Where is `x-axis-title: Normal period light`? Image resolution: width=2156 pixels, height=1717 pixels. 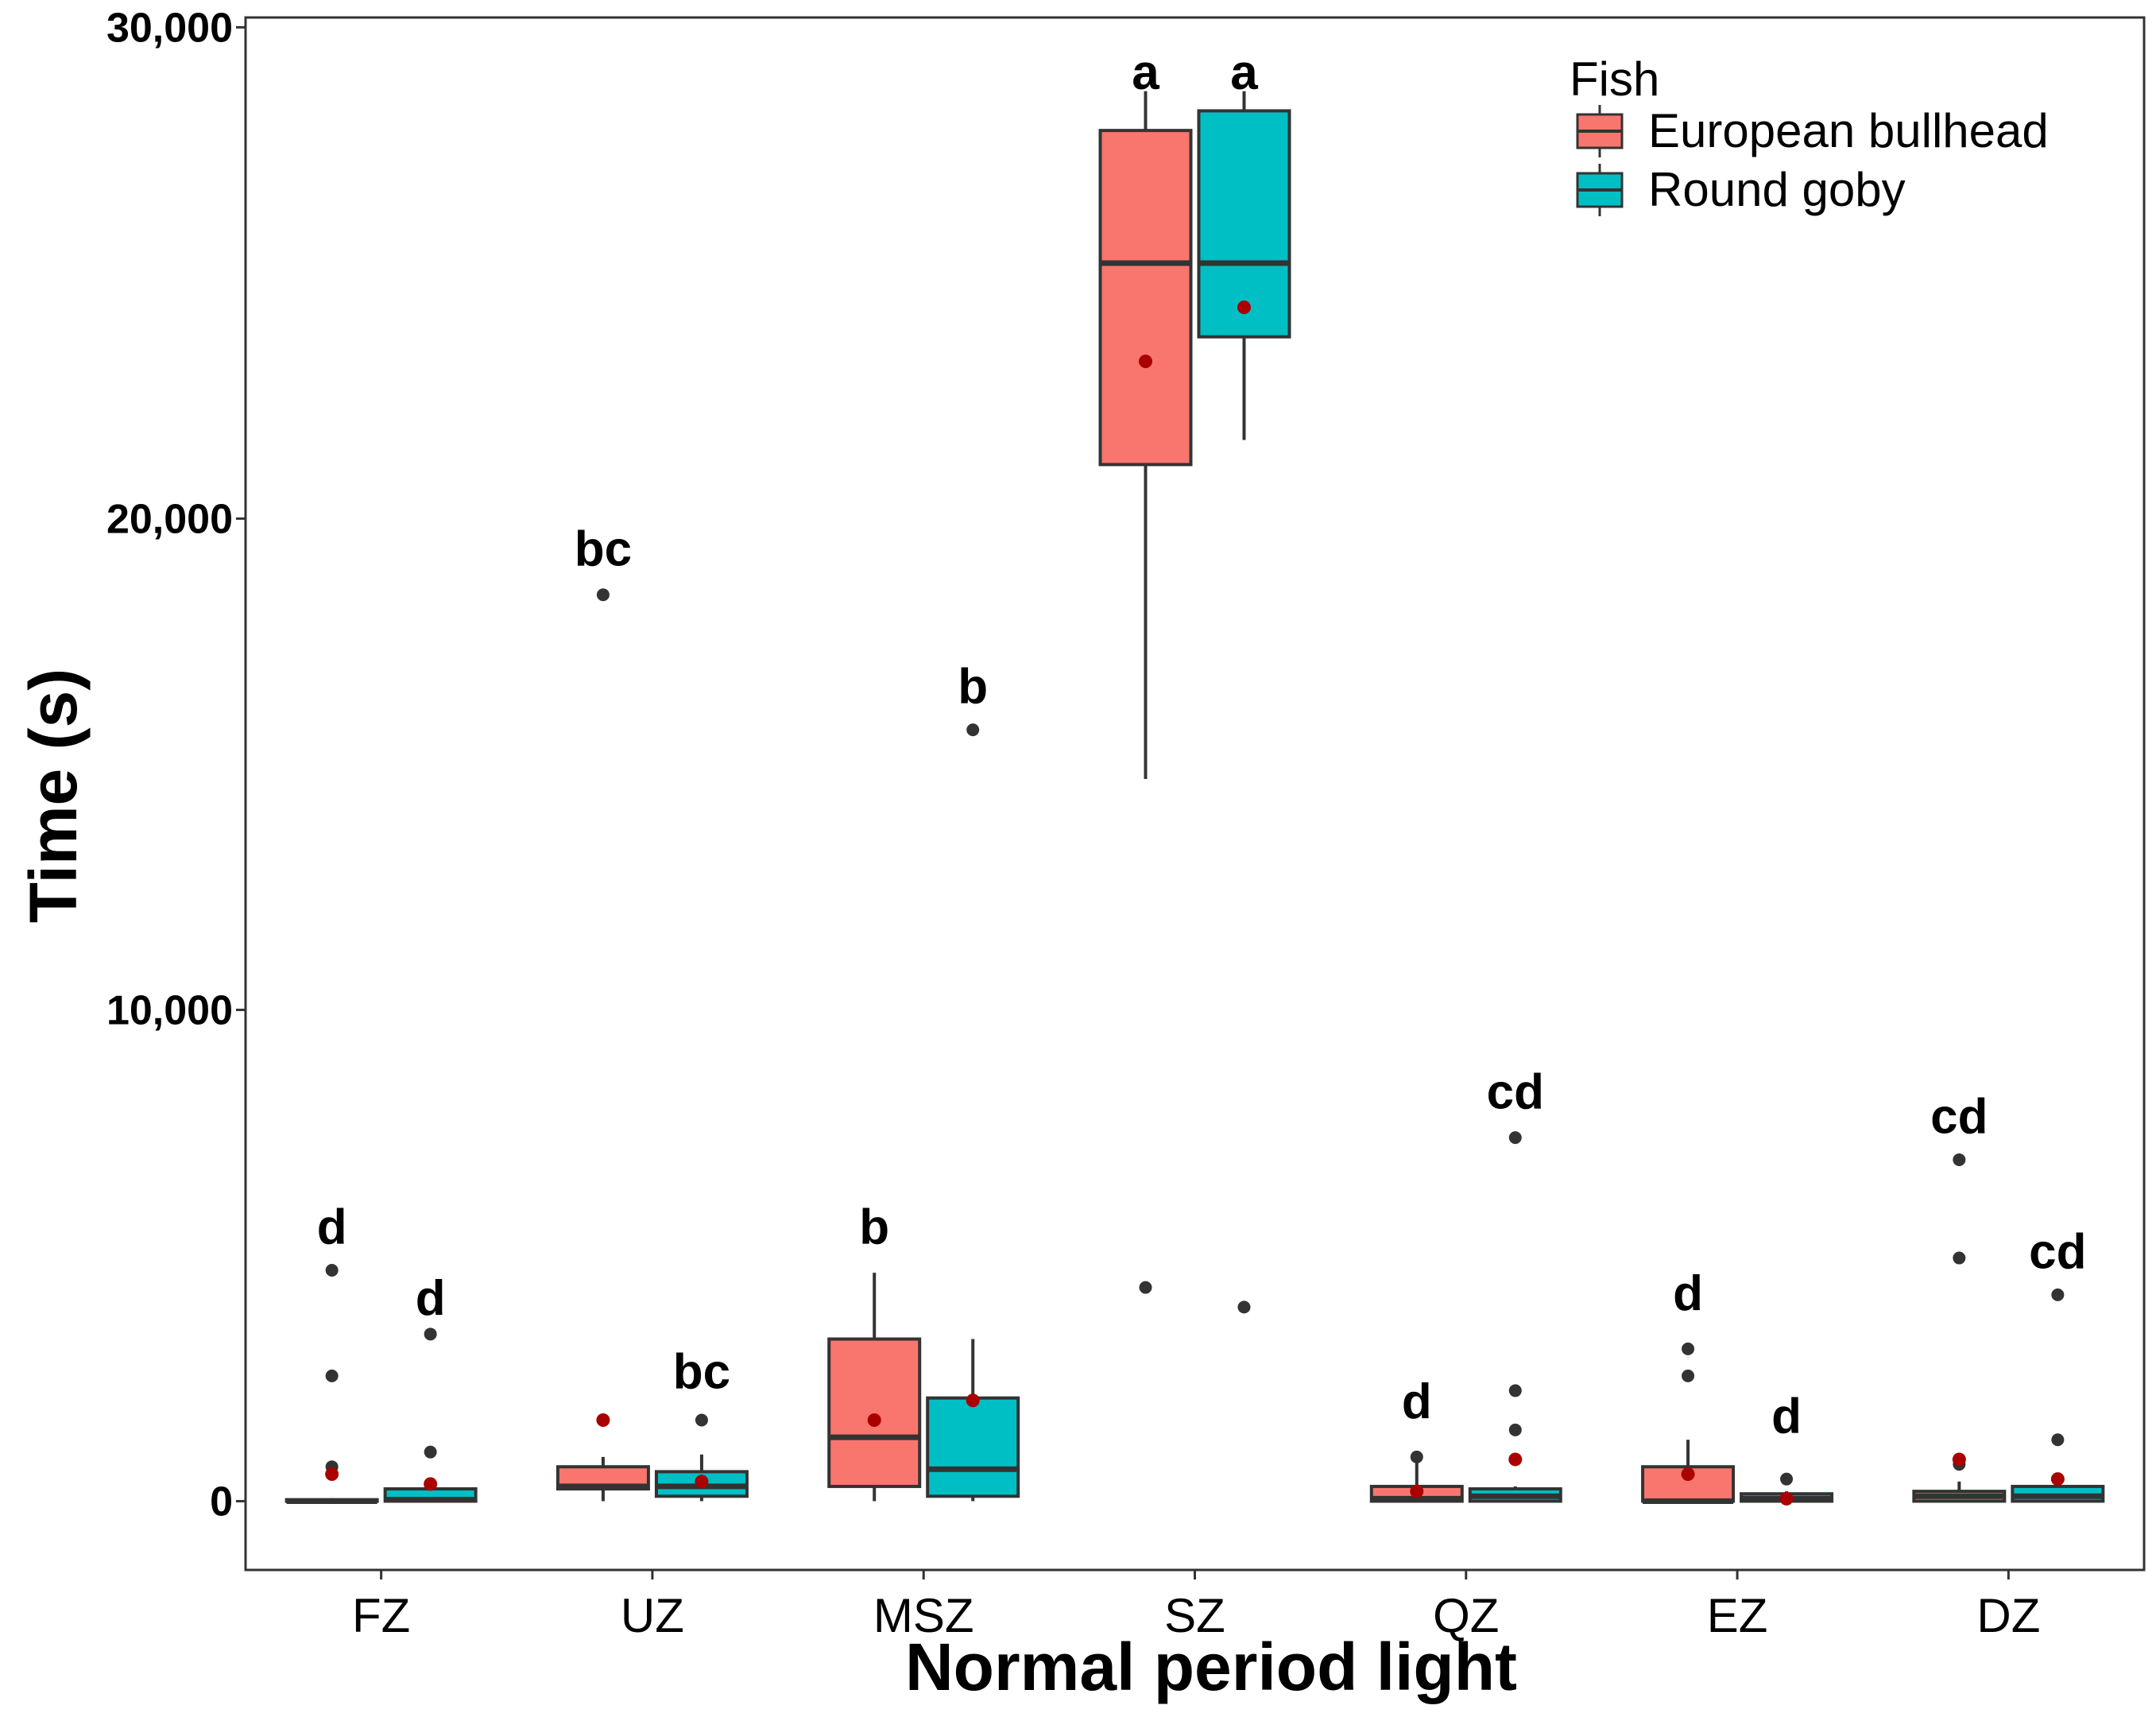
x-axis-title: Normal period light is located at coordinates (1211, 1667).